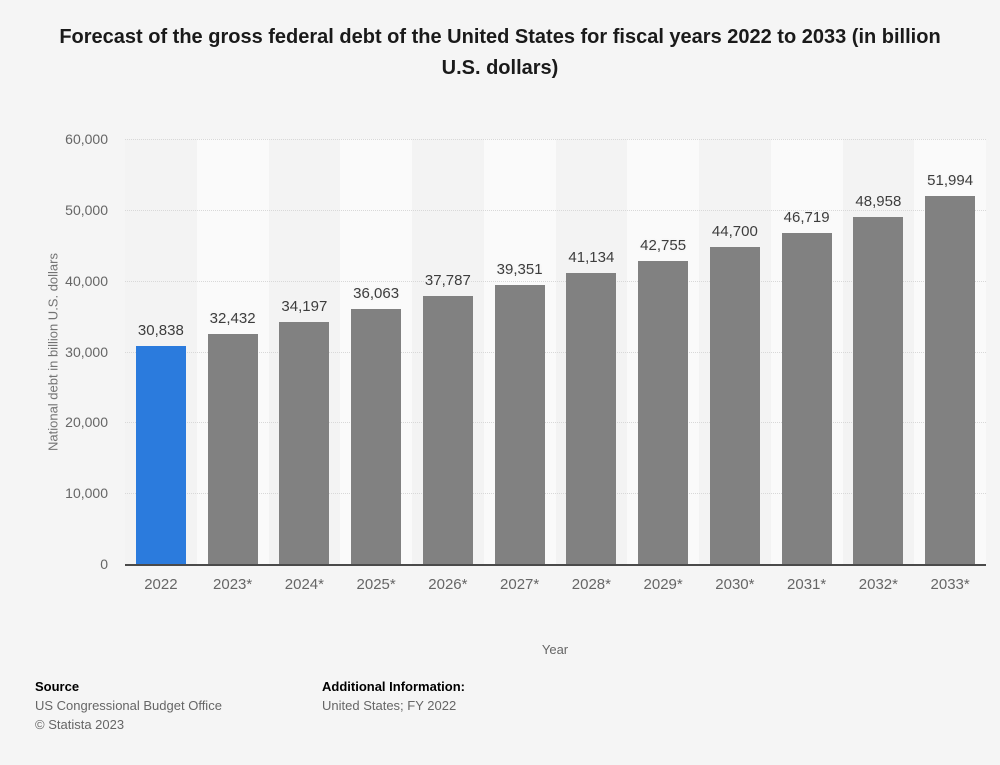  I want to click on x-tick-label: 2023*, so click(233, 584).